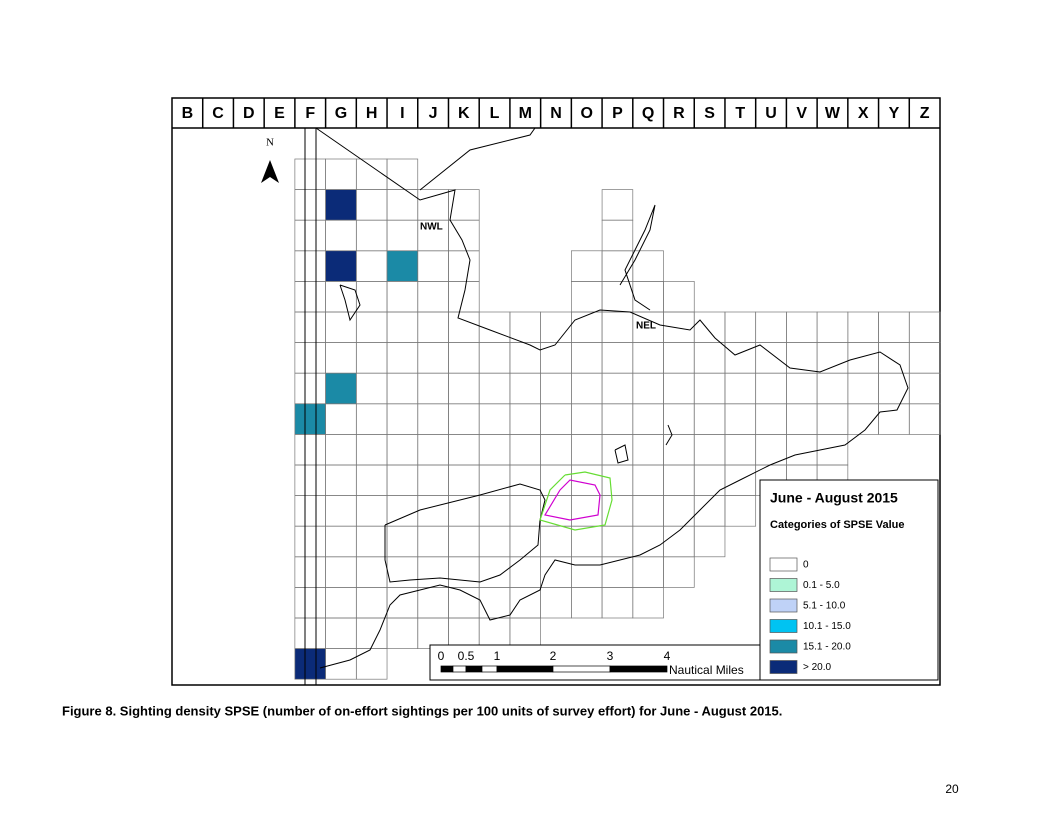  Describe the element at coordinates (402, 113) in the screenshot. I see `column-label: I` at that location.